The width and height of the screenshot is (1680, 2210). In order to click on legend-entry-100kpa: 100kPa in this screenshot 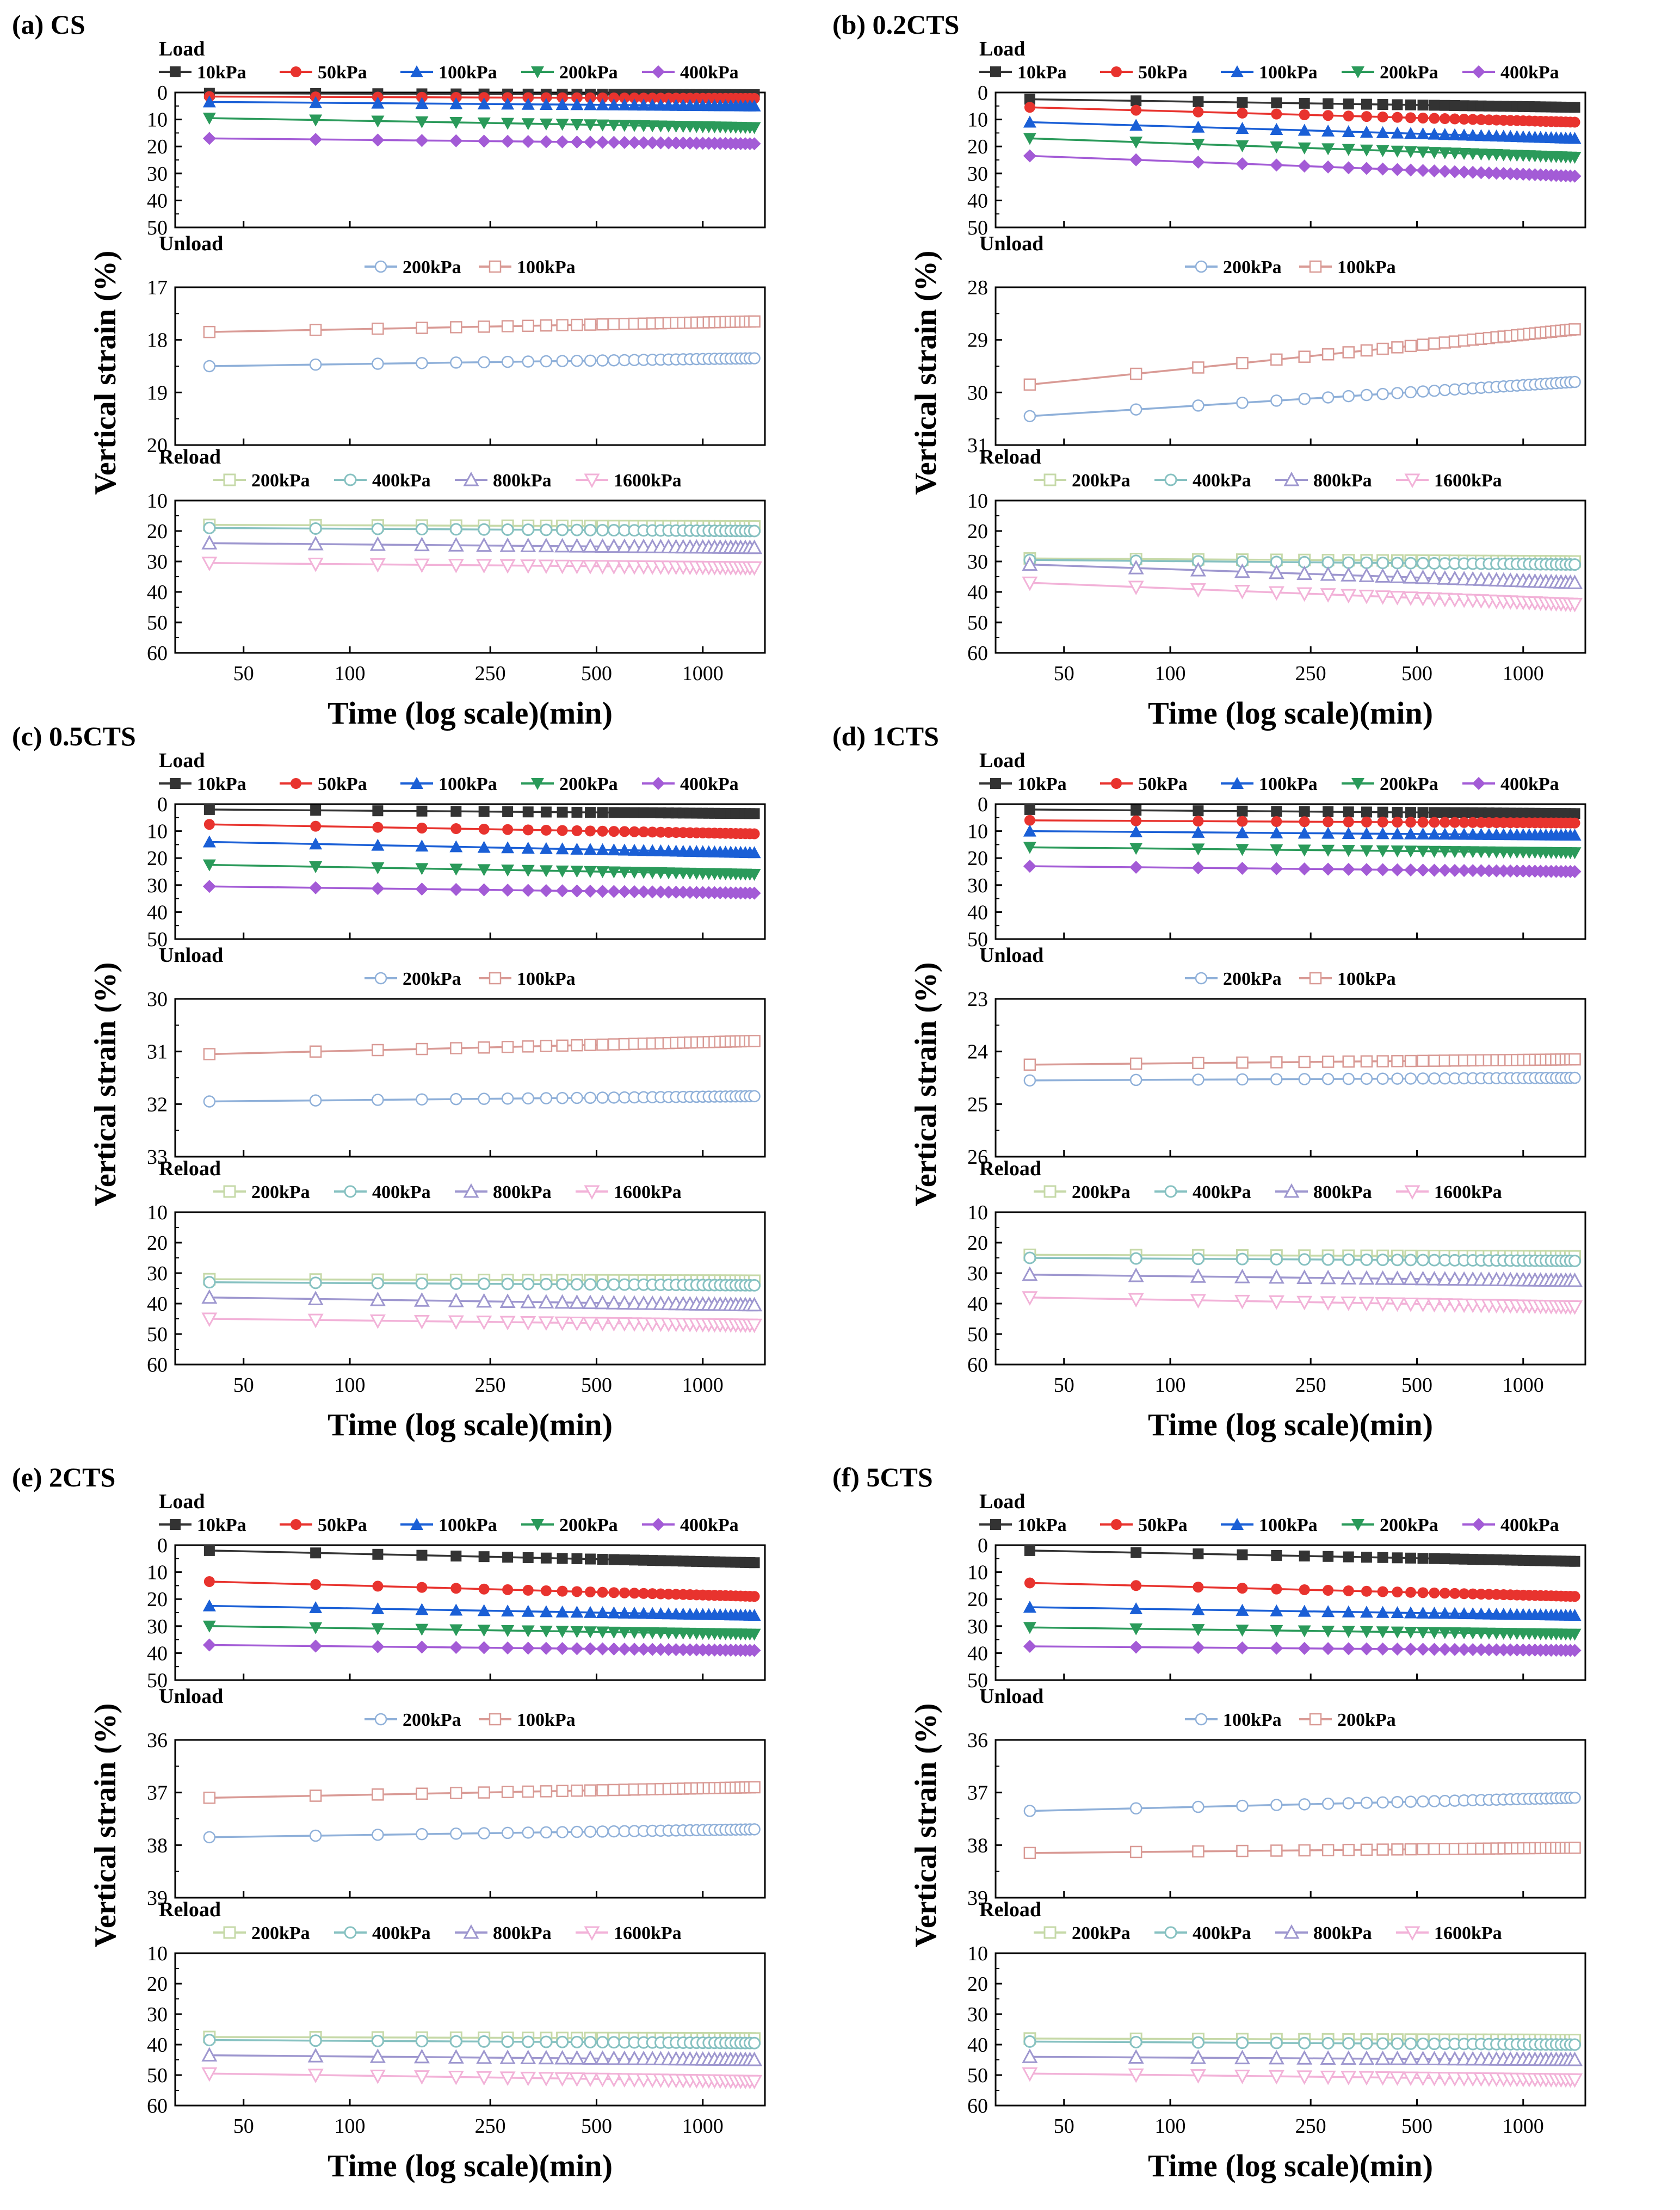, I will do `click(546, 1720)`.